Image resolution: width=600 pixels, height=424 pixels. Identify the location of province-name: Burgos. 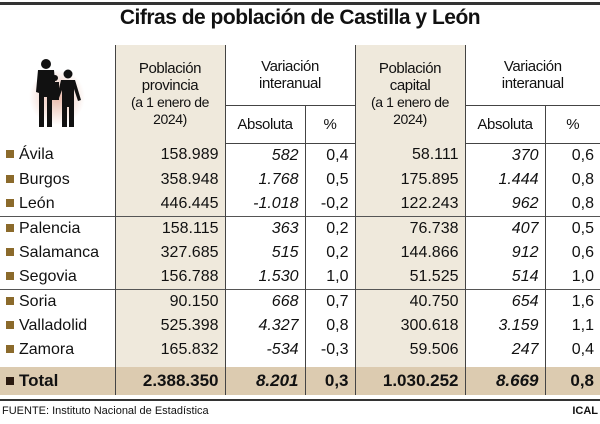
(57, 180).